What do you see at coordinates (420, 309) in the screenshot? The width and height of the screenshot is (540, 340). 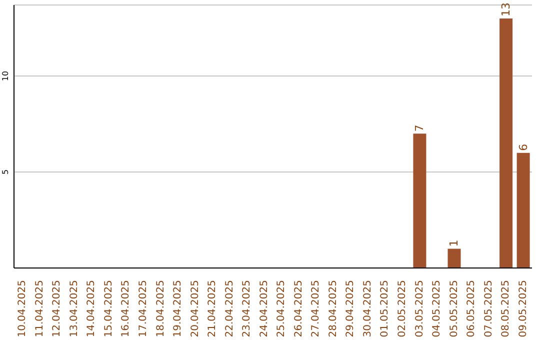 I see `x-tick-label: 03.05.2025` at bounding box center [420, 309].